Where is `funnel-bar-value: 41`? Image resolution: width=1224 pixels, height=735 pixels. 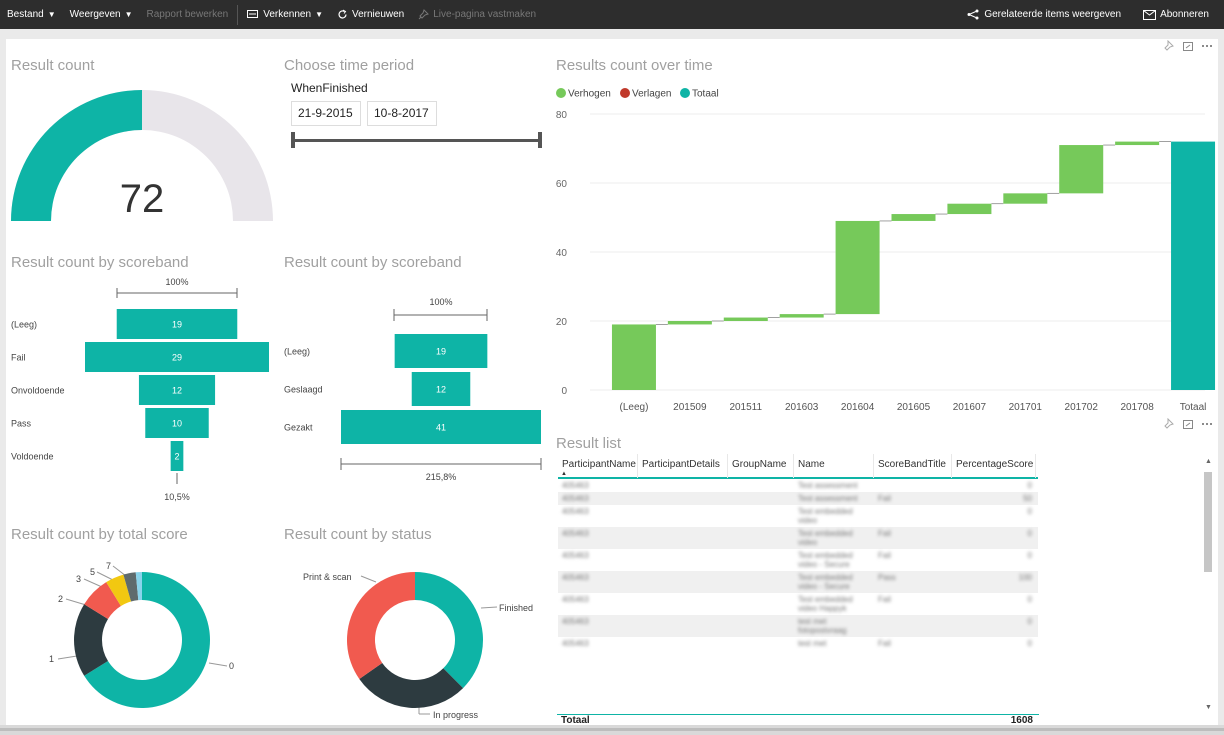
funnel-bar-value: 41 is located at coordinates (441, 428).